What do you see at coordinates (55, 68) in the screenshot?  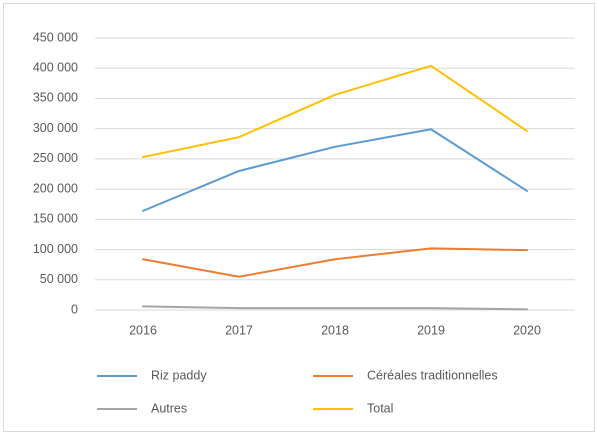 I see `y-tick-label: 400 000` at bounding box center [55, 68].